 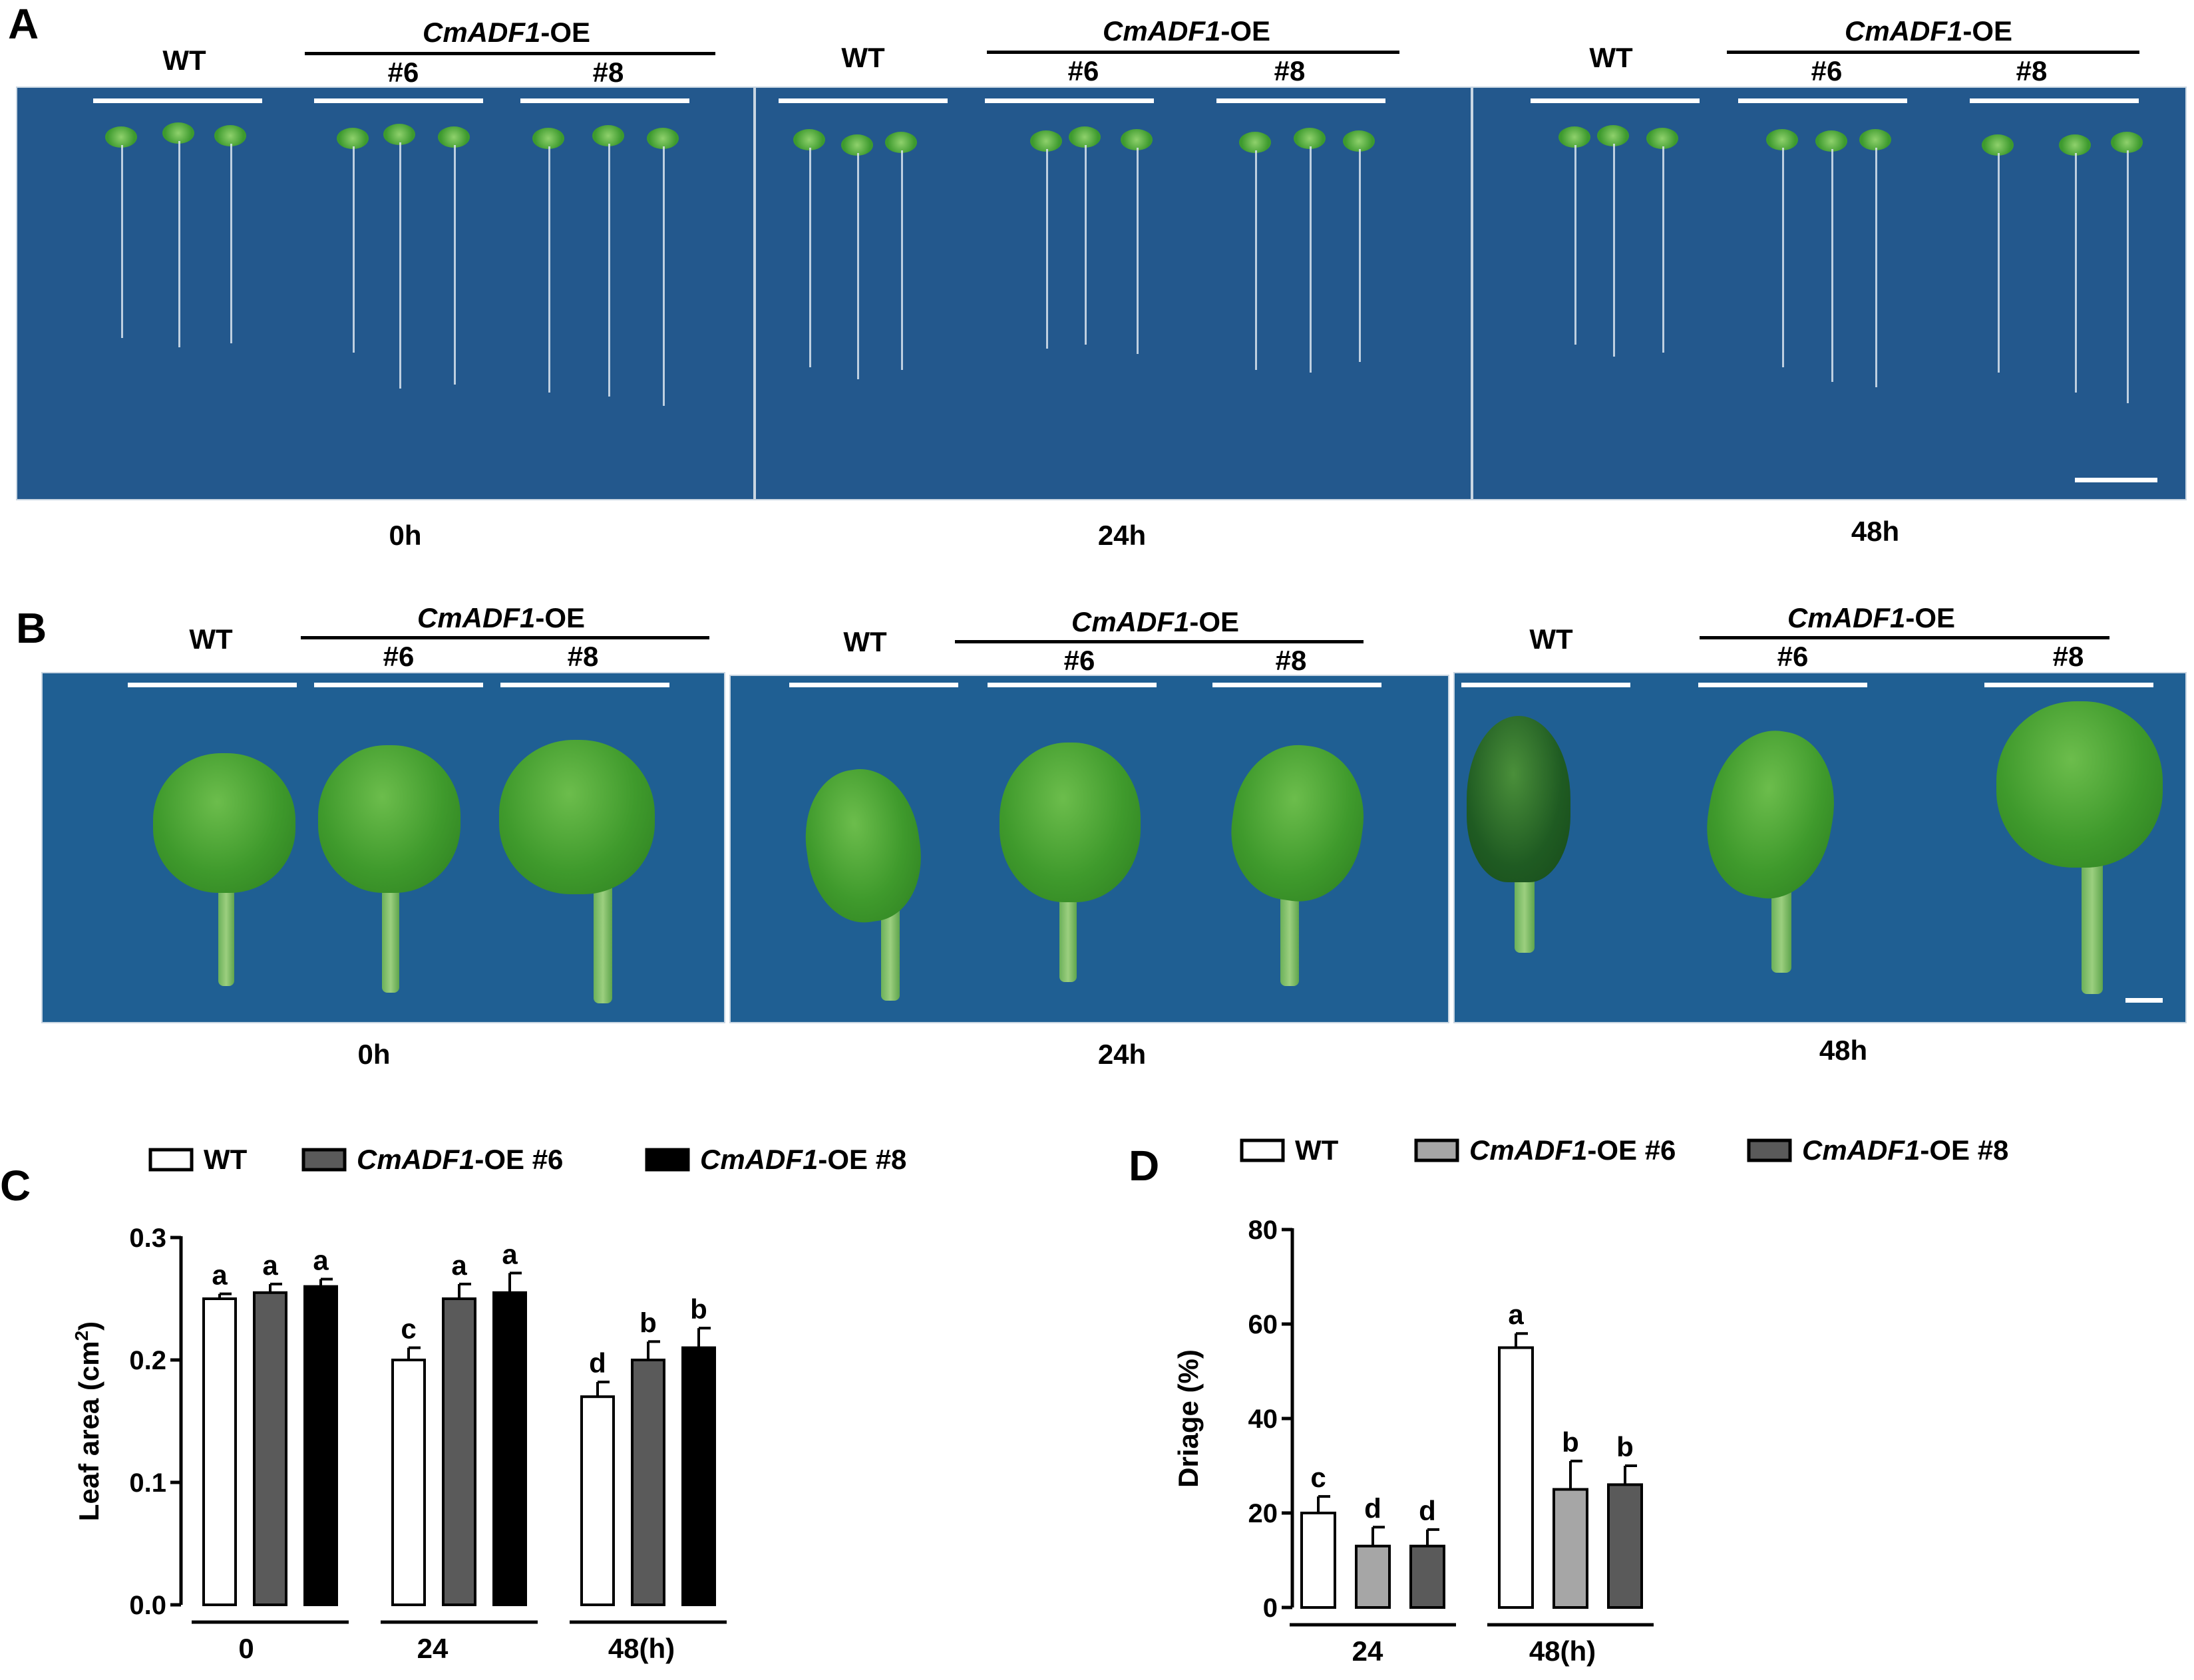 What do you see at coordinates (2092, 921) in the screenshot?
I see `petiole` at bounding box center [2092, 921].